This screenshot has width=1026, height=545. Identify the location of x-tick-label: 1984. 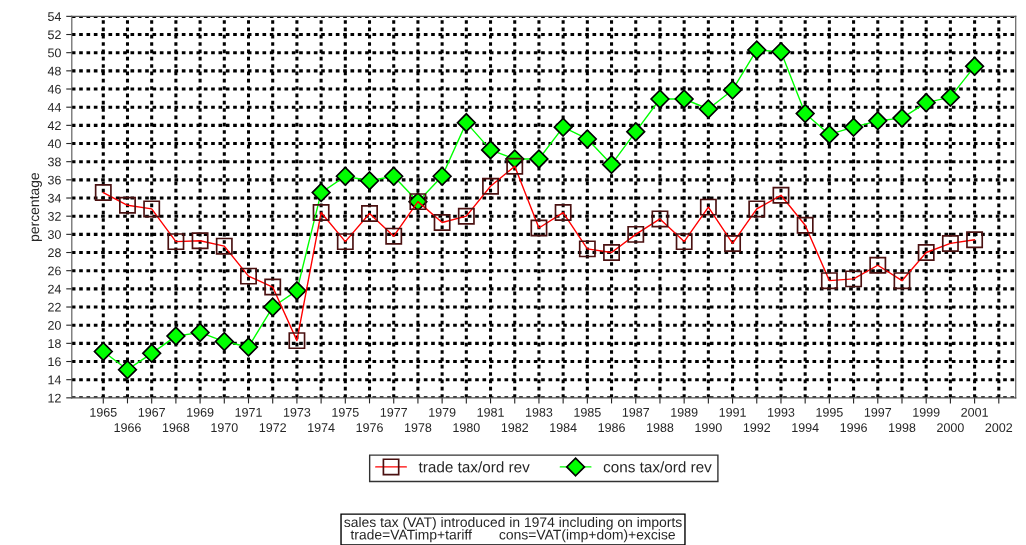
(563, 428).